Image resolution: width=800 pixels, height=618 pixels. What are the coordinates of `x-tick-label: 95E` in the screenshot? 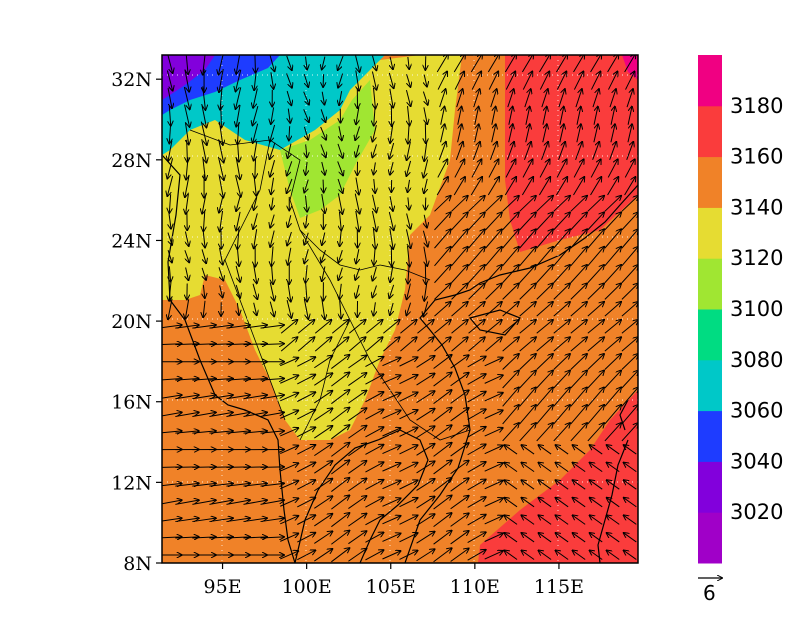 It's located at (223, 587).